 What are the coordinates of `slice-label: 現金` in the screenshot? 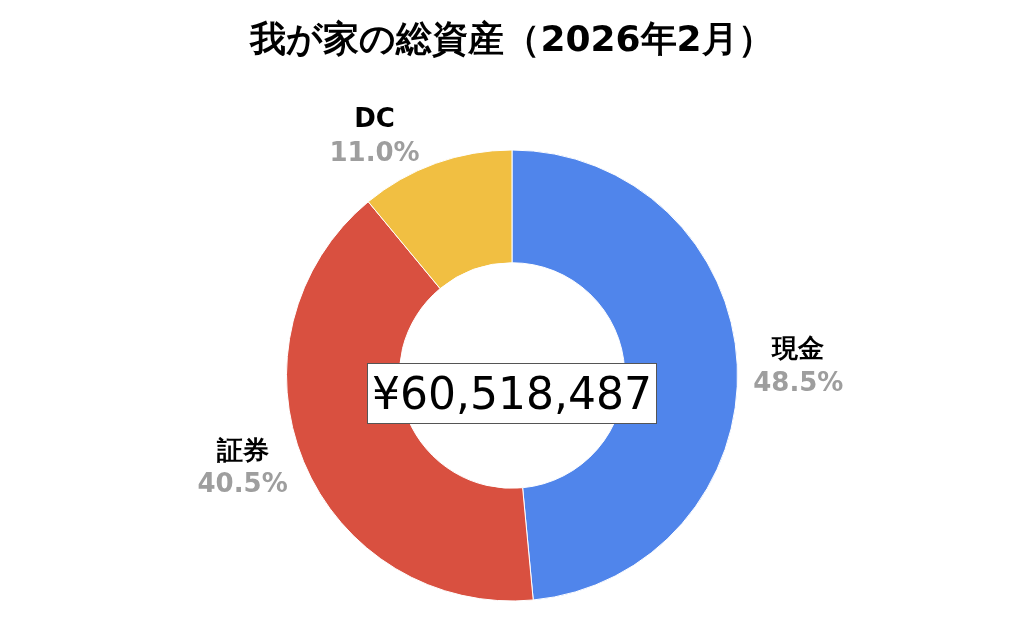 It's located at (798, 347).